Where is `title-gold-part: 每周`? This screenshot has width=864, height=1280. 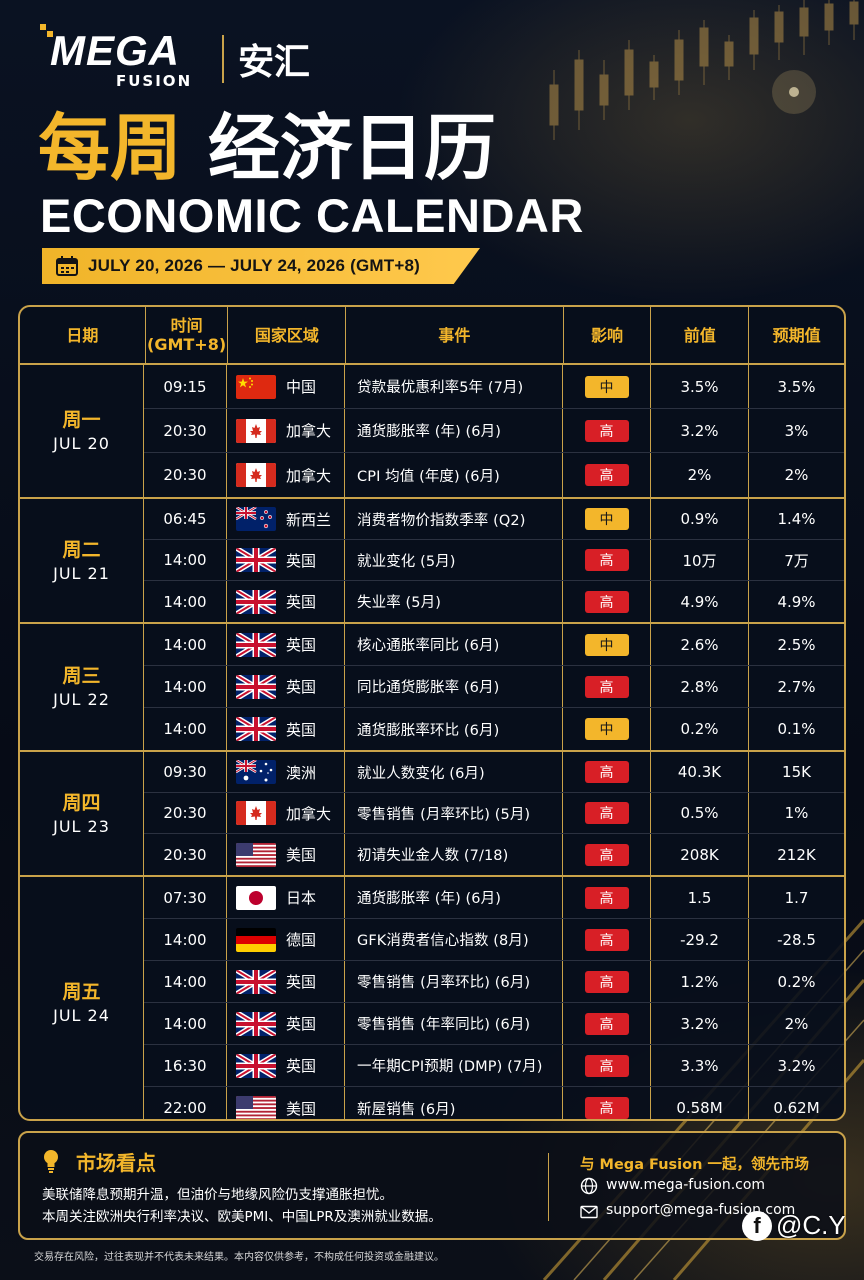 title-gold-part: 每周 is located at coordinates (110, 148).